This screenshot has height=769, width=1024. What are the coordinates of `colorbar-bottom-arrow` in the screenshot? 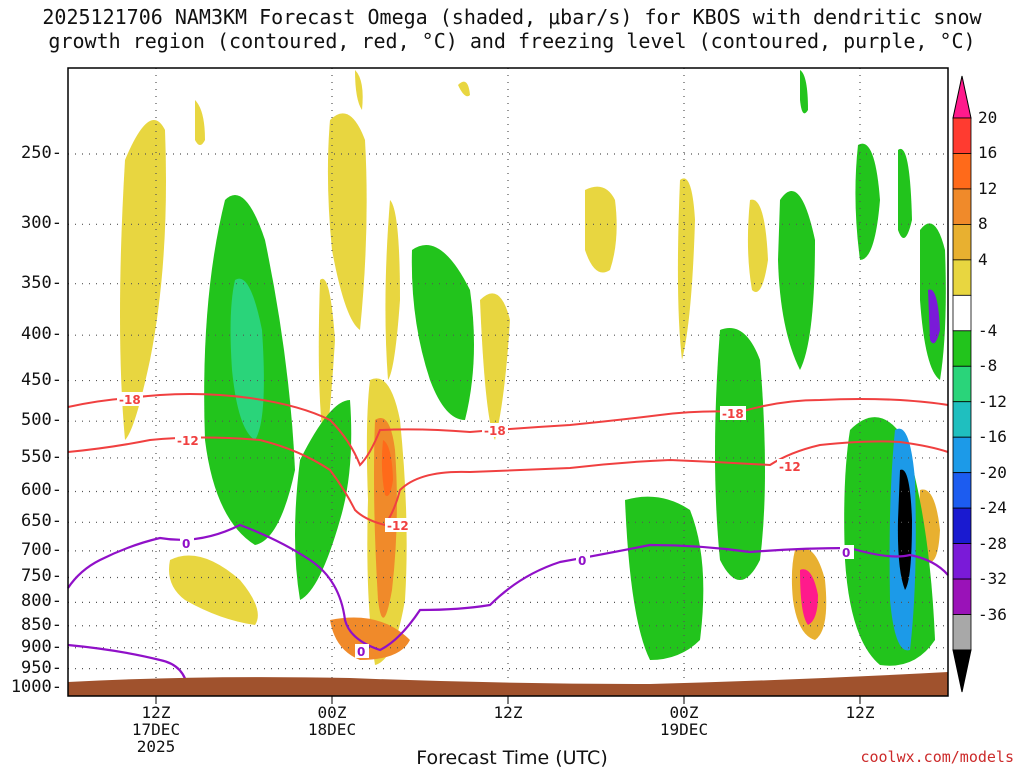 It's located at (962, 671).